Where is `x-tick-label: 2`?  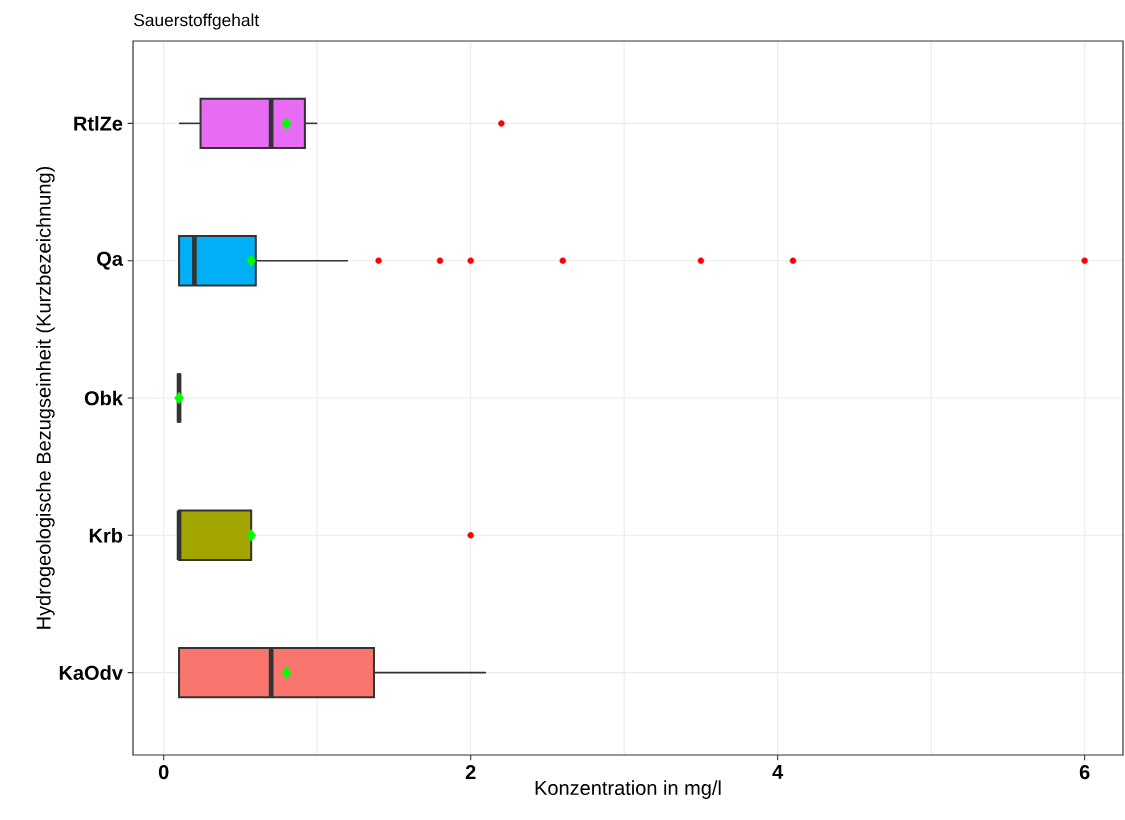
x-tick-label: 2 is located at coordinates (470, 772).